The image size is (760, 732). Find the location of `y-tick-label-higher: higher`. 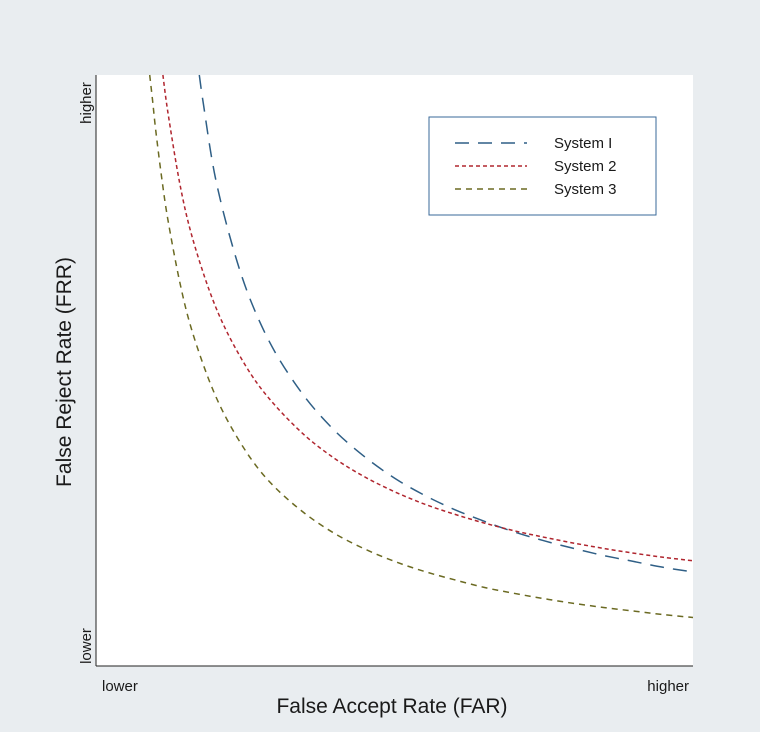

y-tick-label-higher: higher is located at coordinates (86, 103).